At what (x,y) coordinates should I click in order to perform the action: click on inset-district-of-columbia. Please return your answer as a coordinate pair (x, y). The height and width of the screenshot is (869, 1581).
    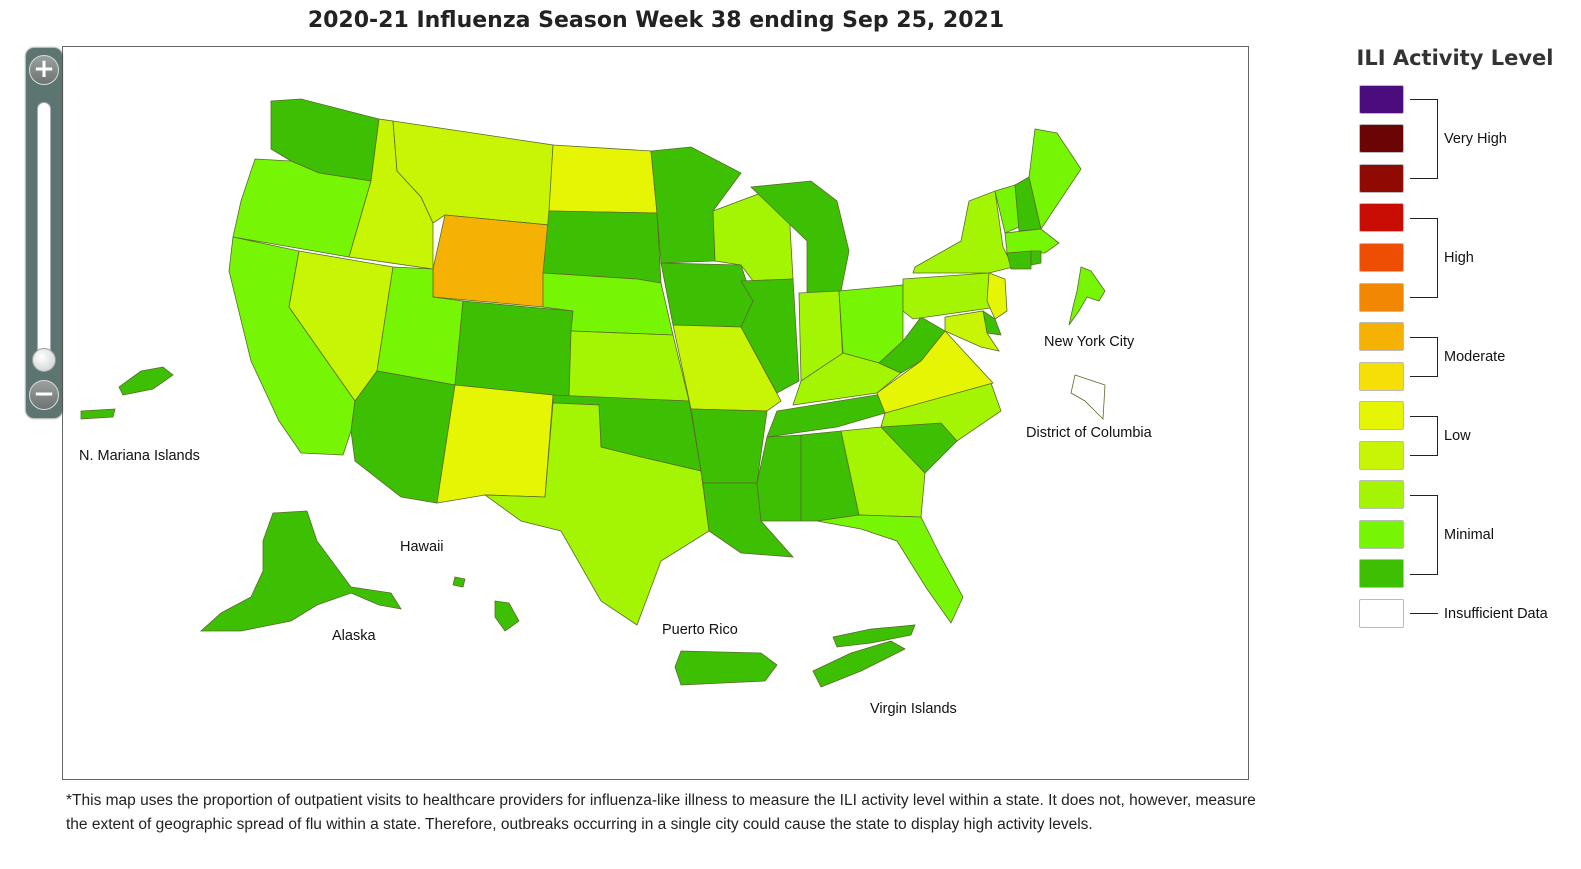
    Looking at the image, I should click on (1088, 397).